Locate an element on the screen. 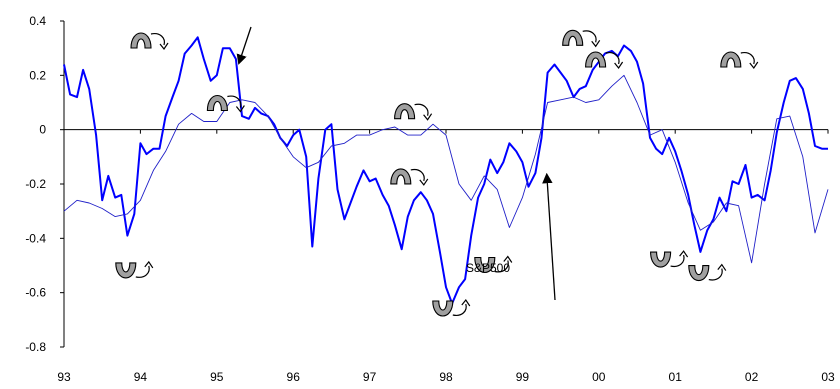  y-tick-label: 0 is located at coordinates (42, 130).